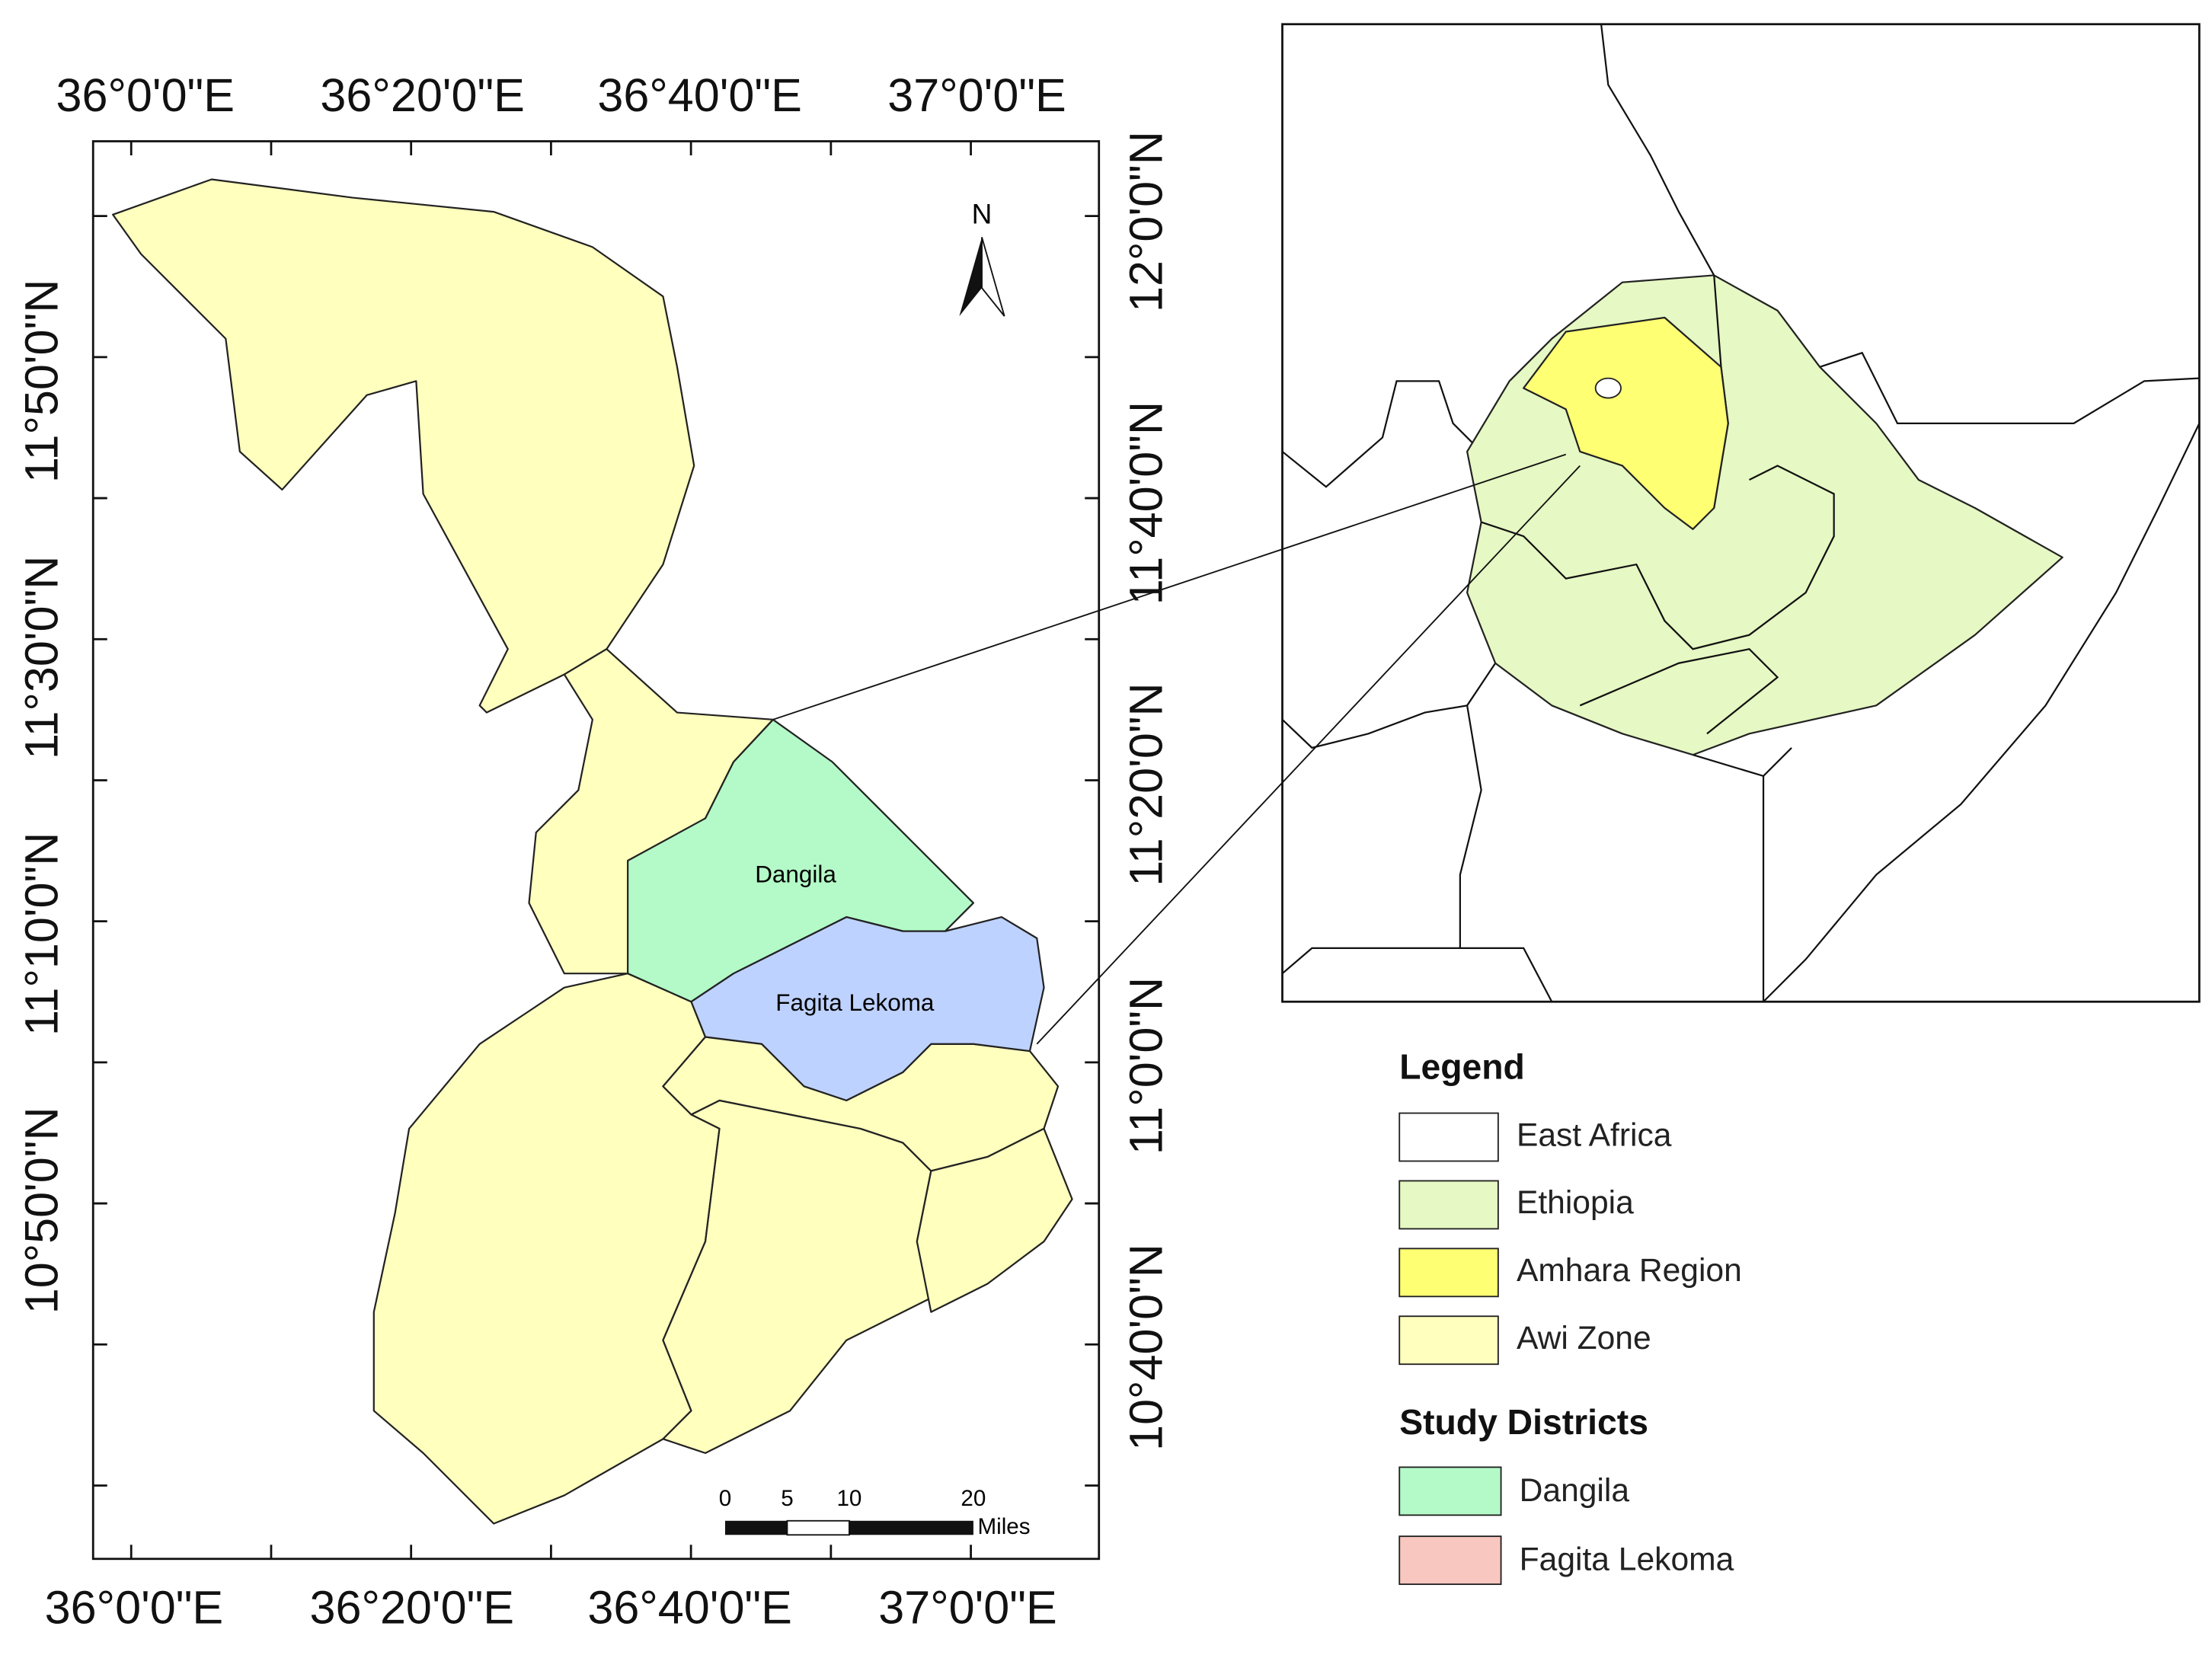 This screenshot has width=2212, height=1655. I want to click on district-label: Dangila, so click(795, 874).